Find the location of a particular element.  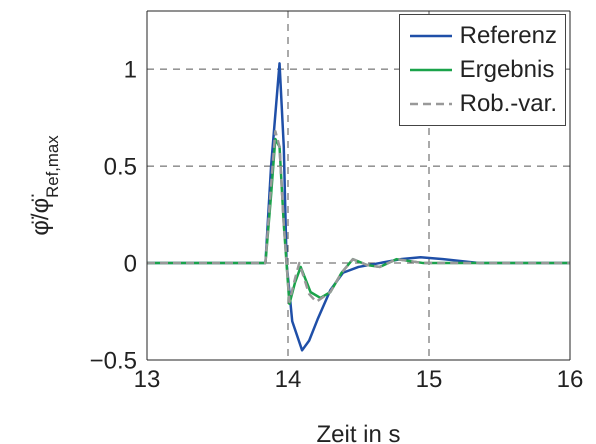

x-axis-title: Zeit in s is located at coordinates (358, 432).